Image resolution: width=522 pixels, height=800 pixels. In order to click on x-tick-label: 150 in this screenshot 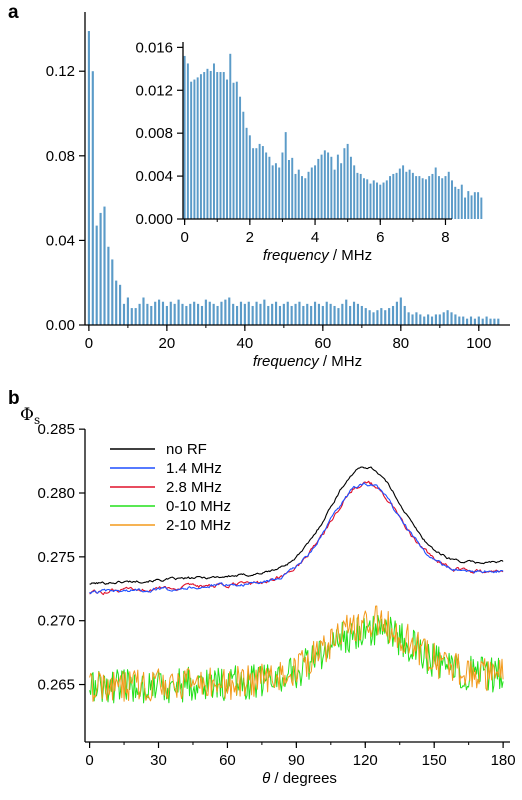, I will do `click(434, 760)`.